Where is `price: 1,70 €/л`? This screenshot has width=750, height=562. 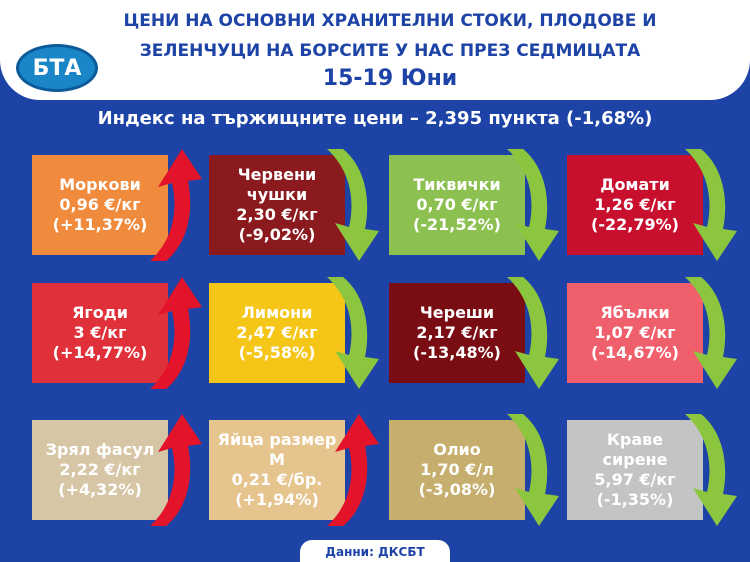 price: 1,70 €/л is located at coordinates (457, 469).